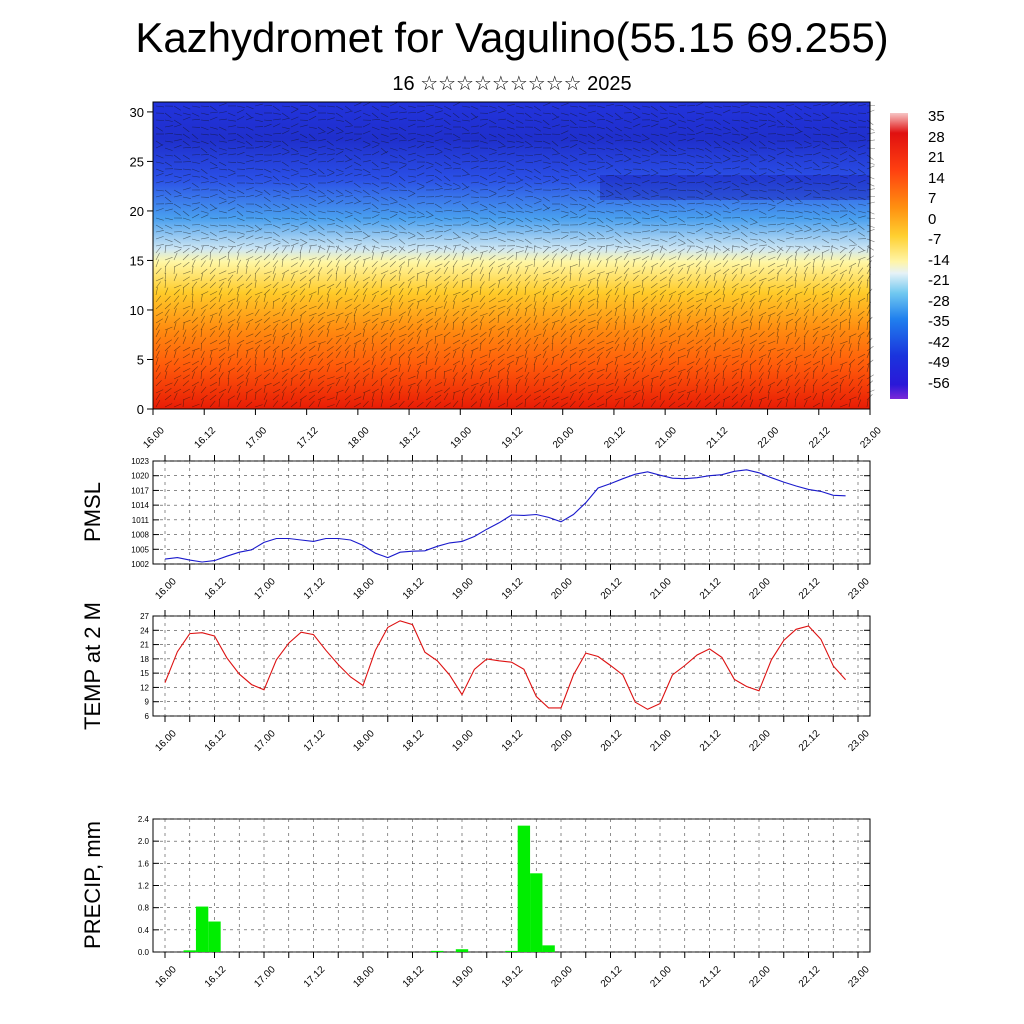  Describe the element at coordinates (939, 301) in the screenshot. I see `colorbar-label: -28` at that location.